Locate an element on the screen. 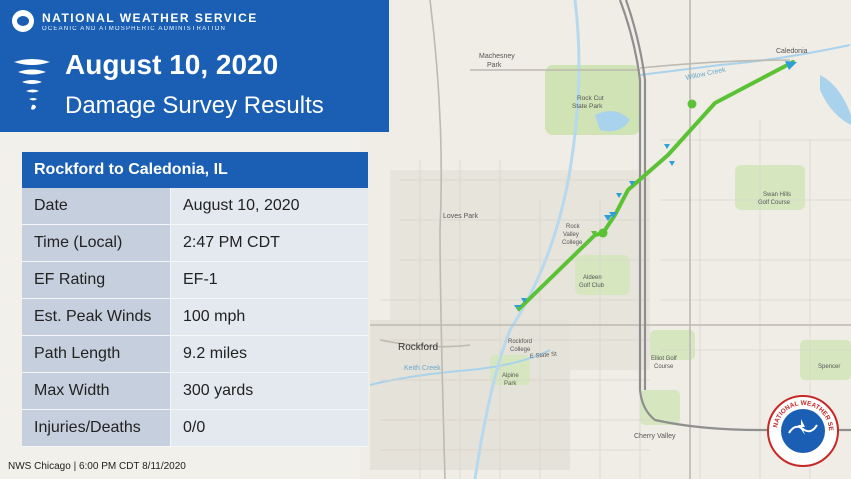 The image size is (851, 479). map-label: Loves Park is located at coordinates (461, 216).